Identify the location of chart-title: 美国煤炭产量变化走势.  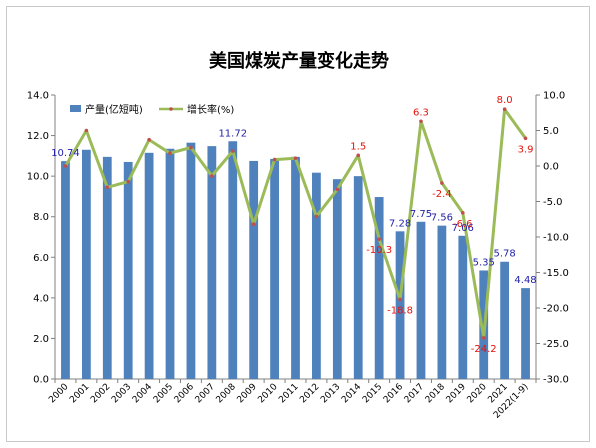
(299, 61).